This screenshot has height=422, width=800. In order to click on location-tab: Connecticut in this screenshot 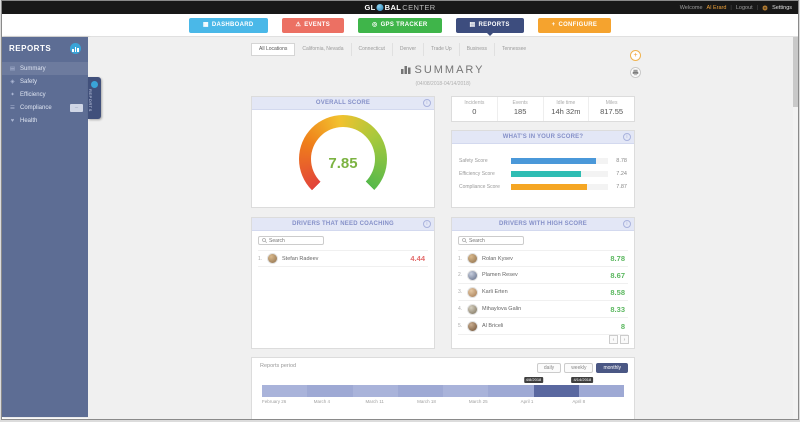, I will do `click(372, 49)`.